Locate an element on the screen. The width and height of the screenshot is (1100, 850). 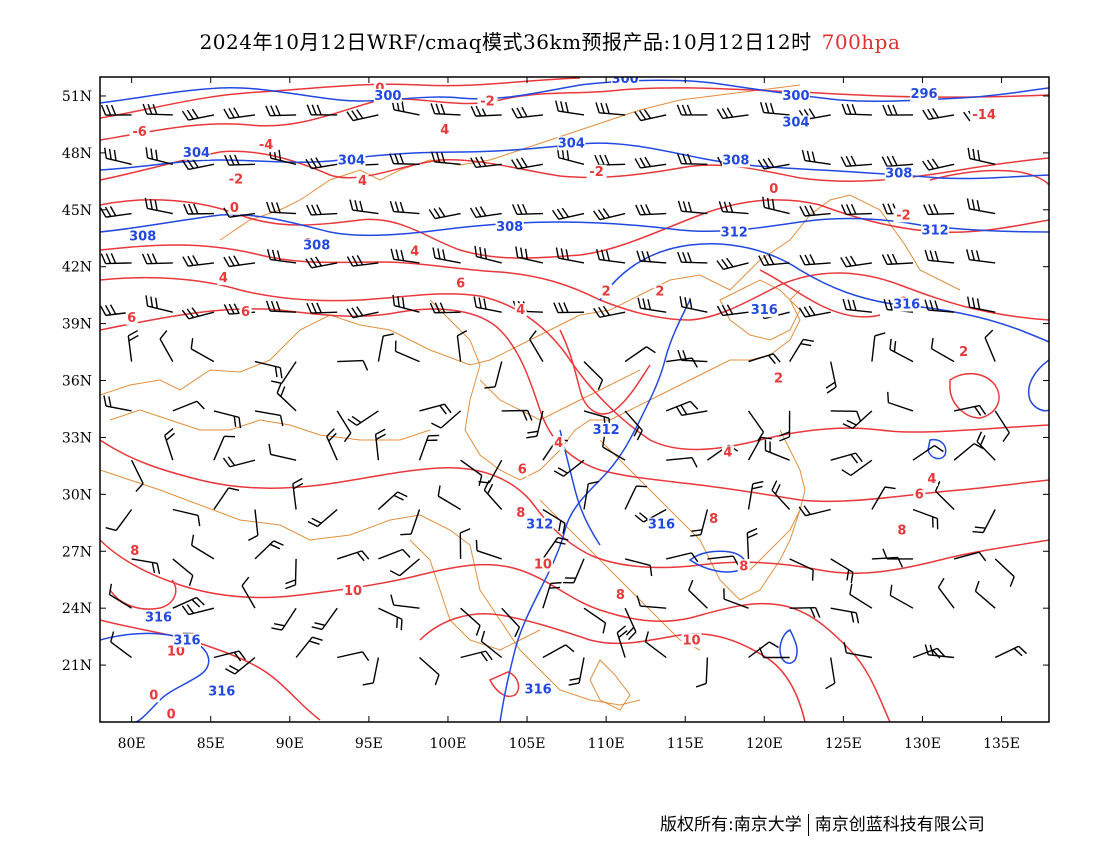
height-label: 300 is located at coordinates (795, 96).